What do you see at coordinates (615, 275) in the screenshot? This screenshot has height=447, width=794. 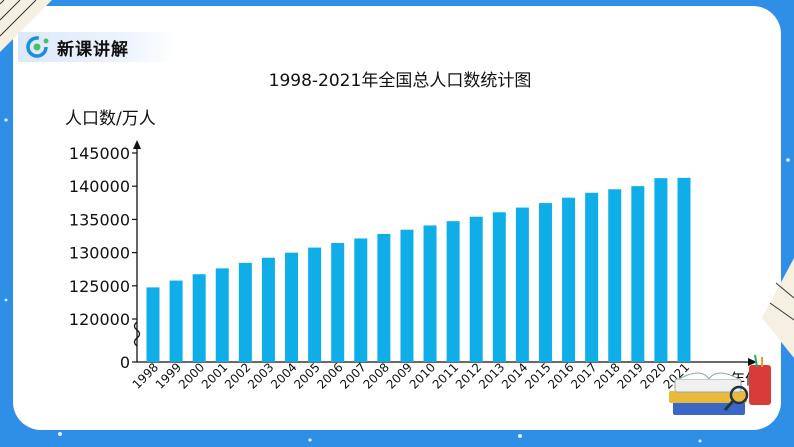 I see `bar-2018` at bounding box center [615, 275].